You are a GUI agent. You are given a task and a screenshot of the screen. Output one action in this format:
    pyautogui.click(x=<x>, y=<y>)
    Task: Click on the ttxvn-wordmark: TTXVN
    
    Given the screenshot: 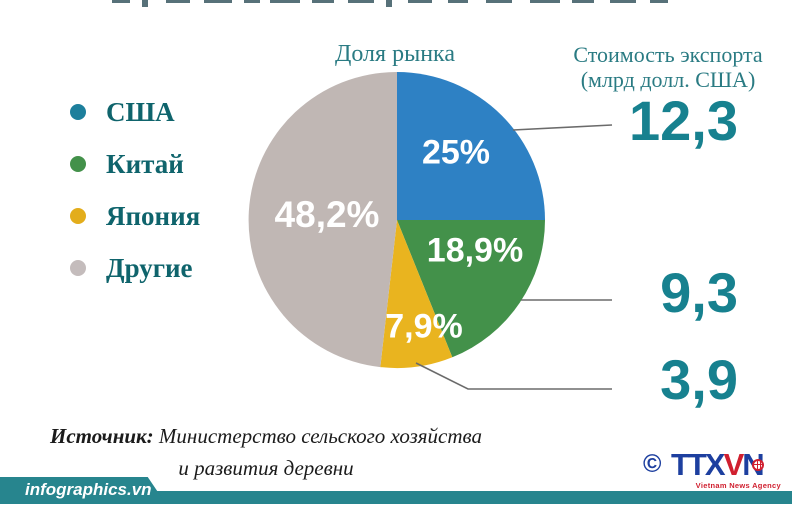 What is the action you would take?
    pyautogui.click(x=718, y=464)
    